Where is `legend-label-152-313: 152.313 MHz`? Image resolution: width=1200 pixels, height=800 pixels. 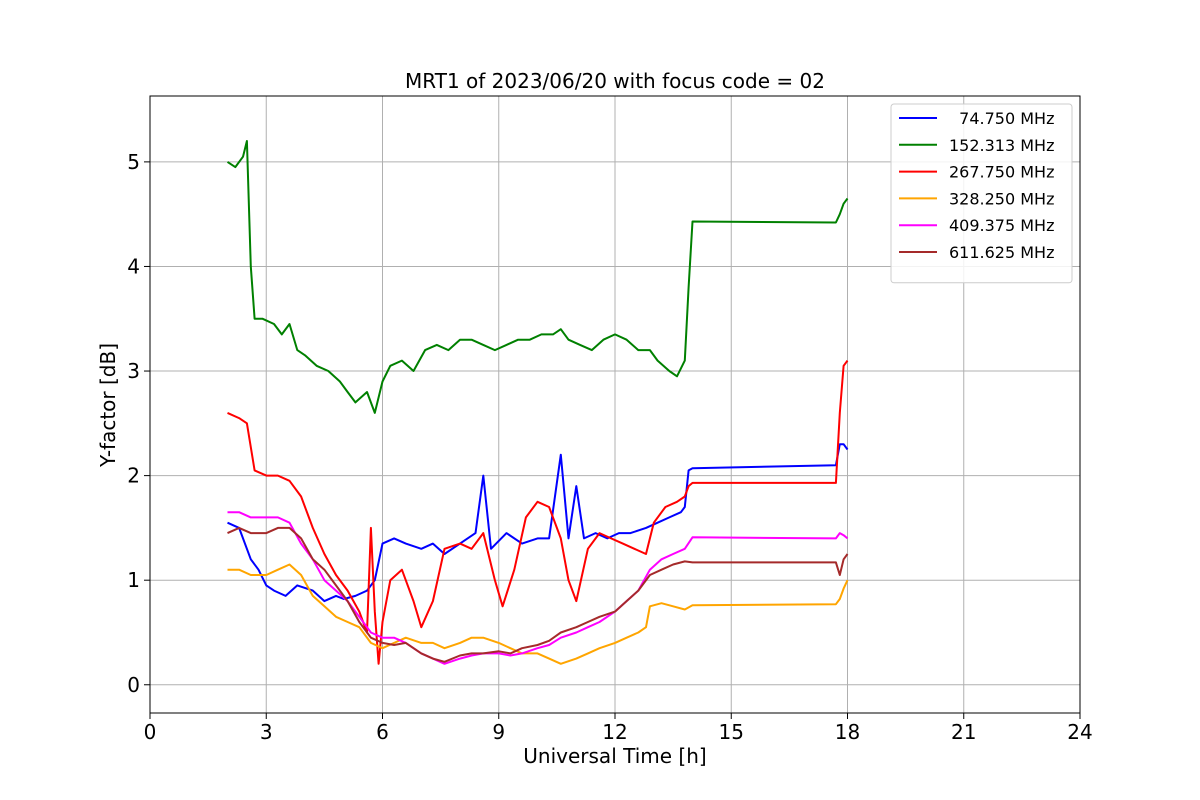 legend-label-152-313: 152.313 MHz is located at coordinates (1001, 145).